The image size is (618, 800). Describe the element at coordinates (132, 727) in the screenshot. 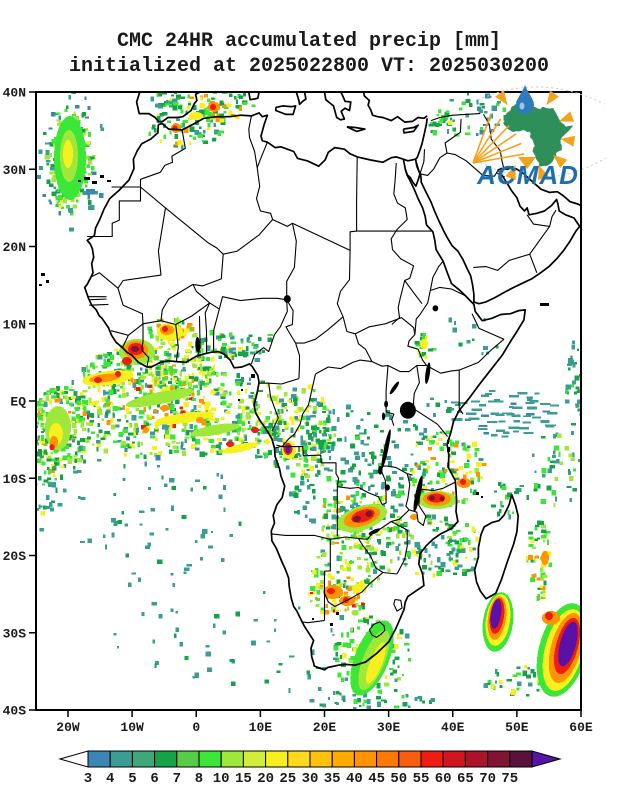

I see `x-axis-label: 10W` at that location.